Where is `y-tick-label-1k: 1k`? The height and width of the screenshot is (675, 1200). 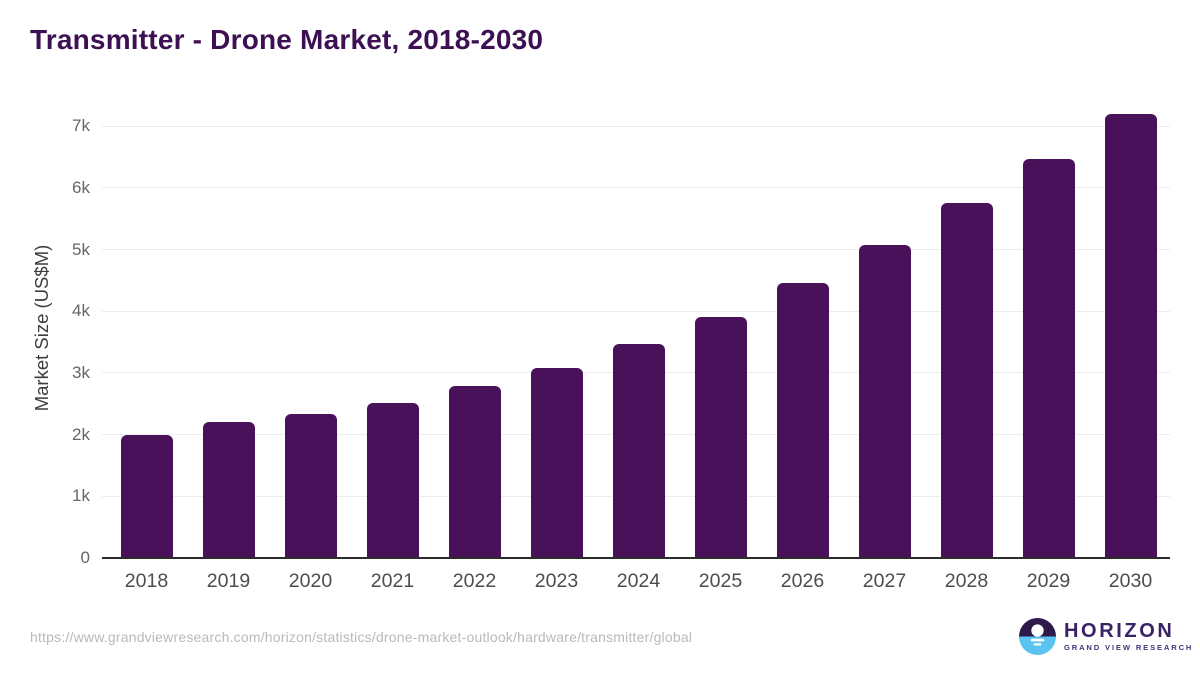
y-tick-label-1k: 1k is located at coordinates (81, 496).